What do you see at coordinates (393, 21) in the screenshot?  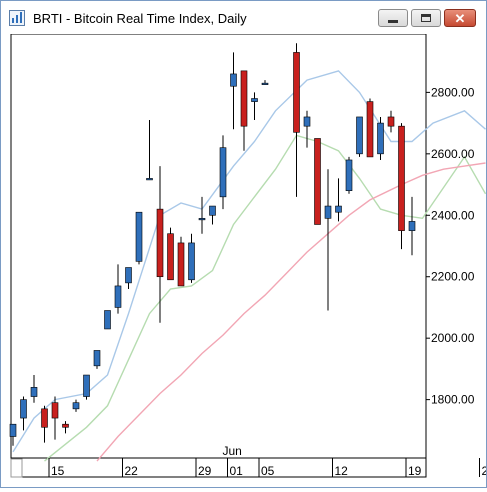 I see `minimize-icon` at bounding box center [393, 21].